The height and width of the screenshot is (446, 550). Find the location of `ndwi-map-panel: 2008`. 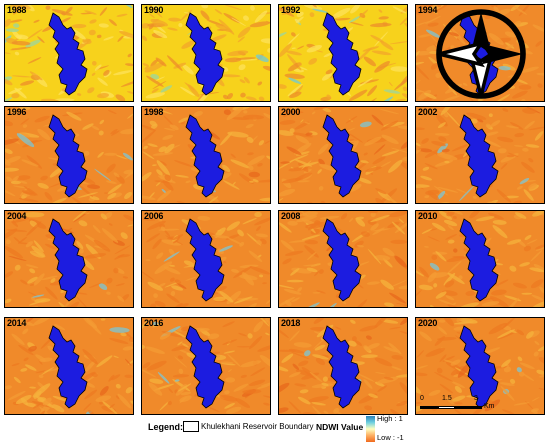

ndwi-map-panel: 2008 is located at coordinates (343, 259).